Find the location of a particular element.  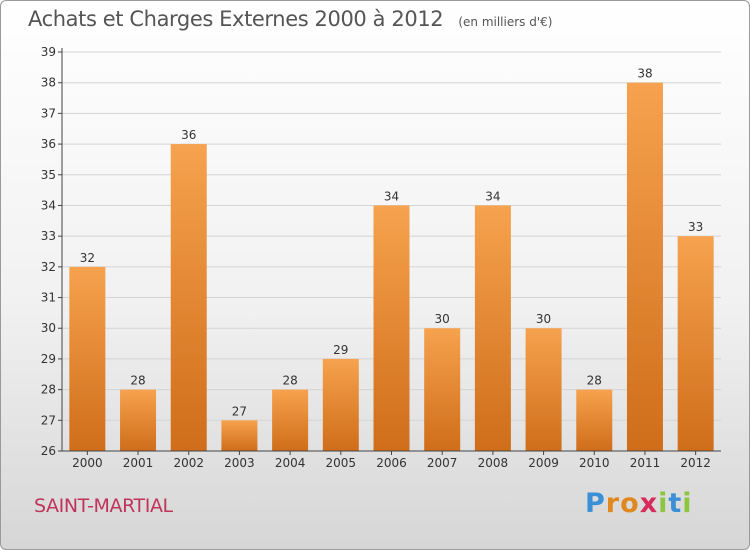

bar-2011 is located at coordinates (644, 266).